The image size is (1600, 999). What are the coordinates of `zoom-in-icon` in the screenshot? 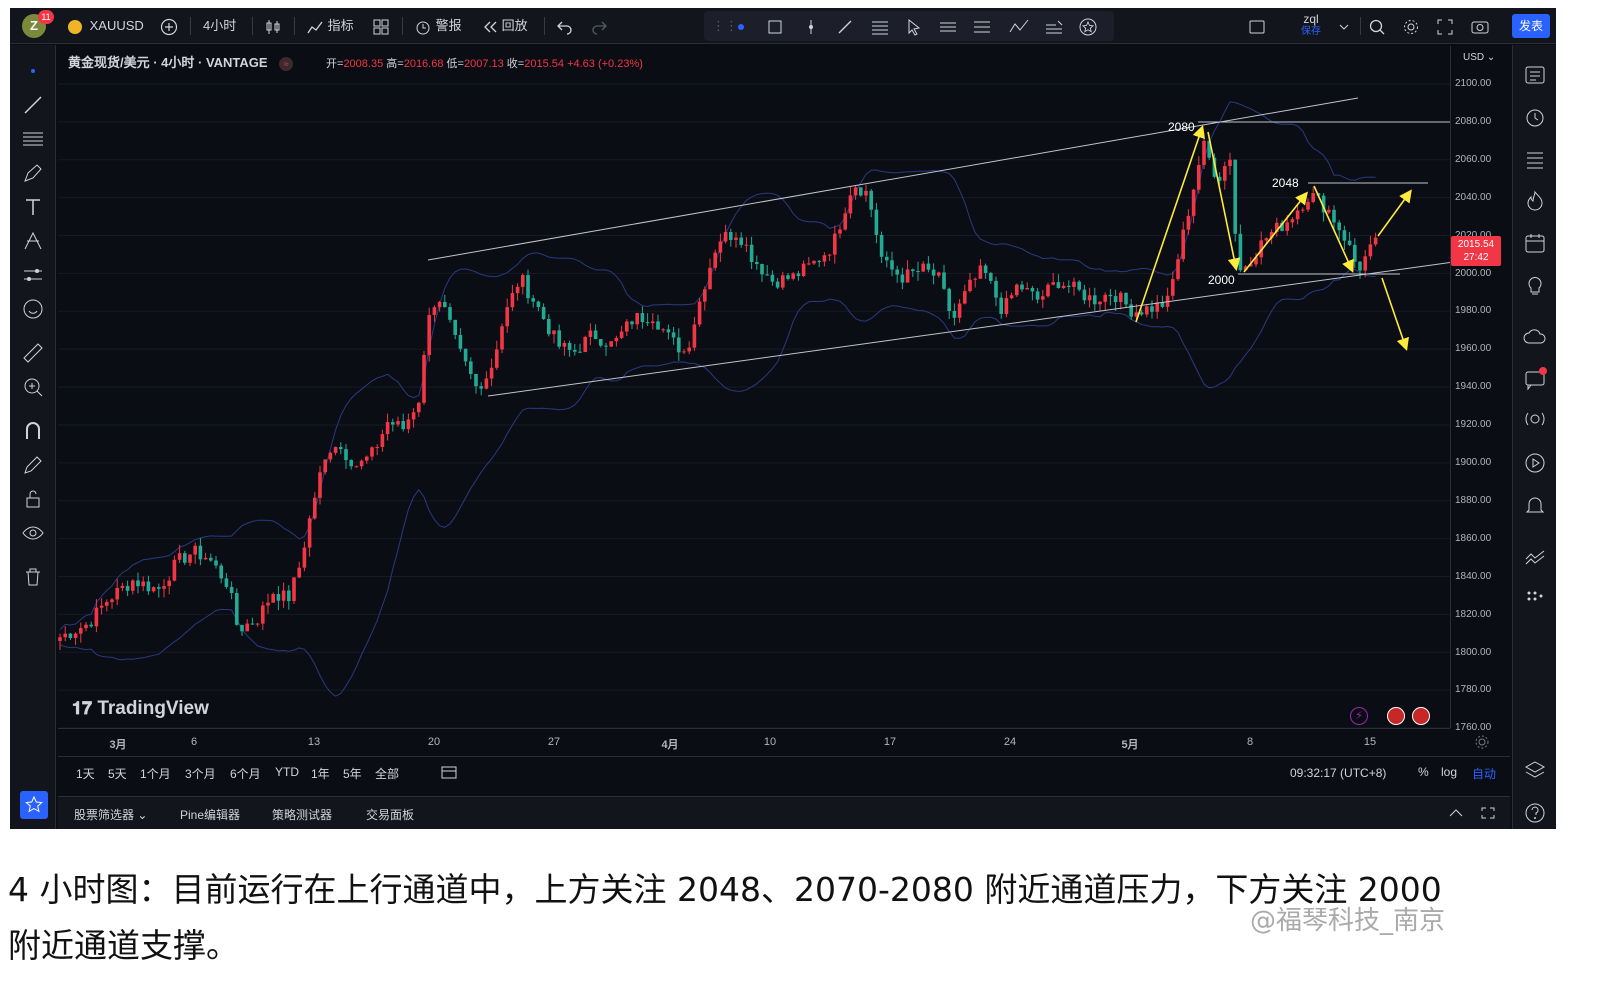 It's located at (33, 387).